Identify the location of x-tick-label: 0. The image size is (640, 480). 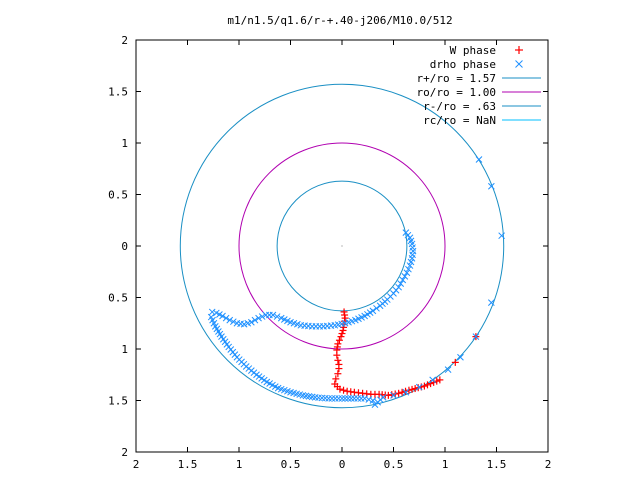
(342, 464).